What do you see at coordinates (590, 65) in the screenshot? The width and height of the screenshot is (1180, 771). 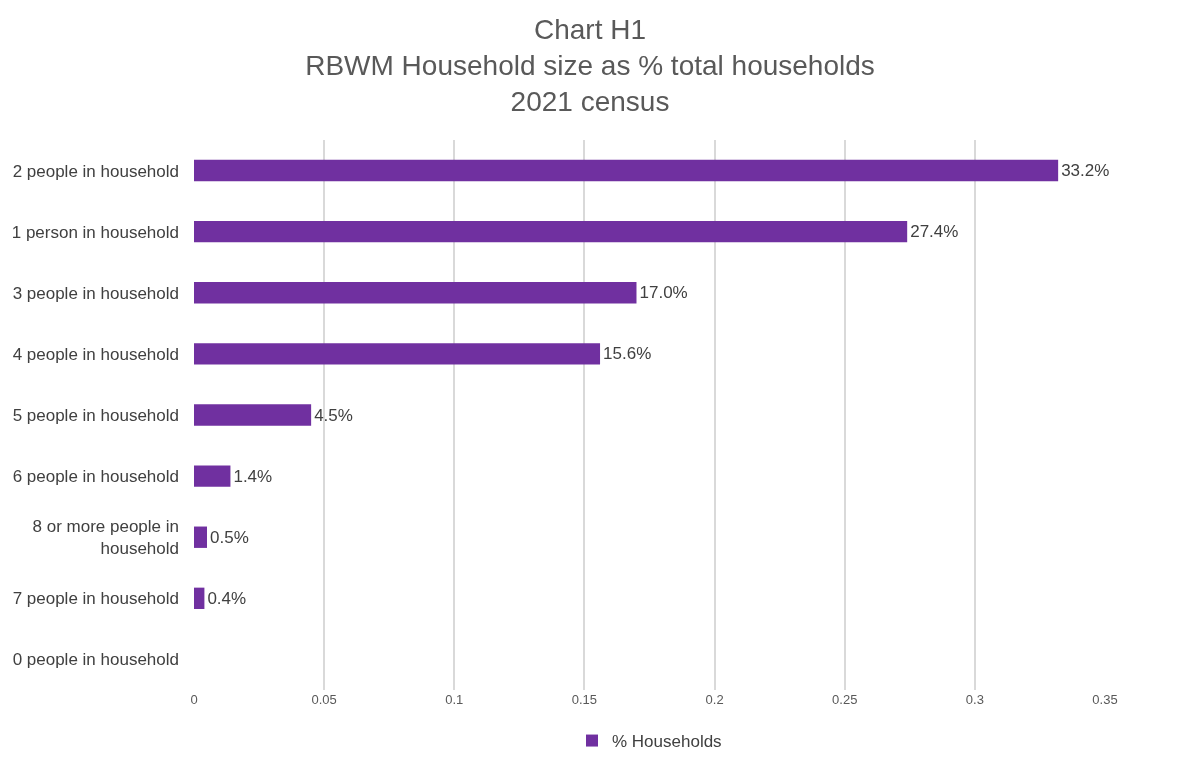 I see `chart-title: Chart H1 RBWM Household size as % total households 2021 census` at bounding box center [590, 65].